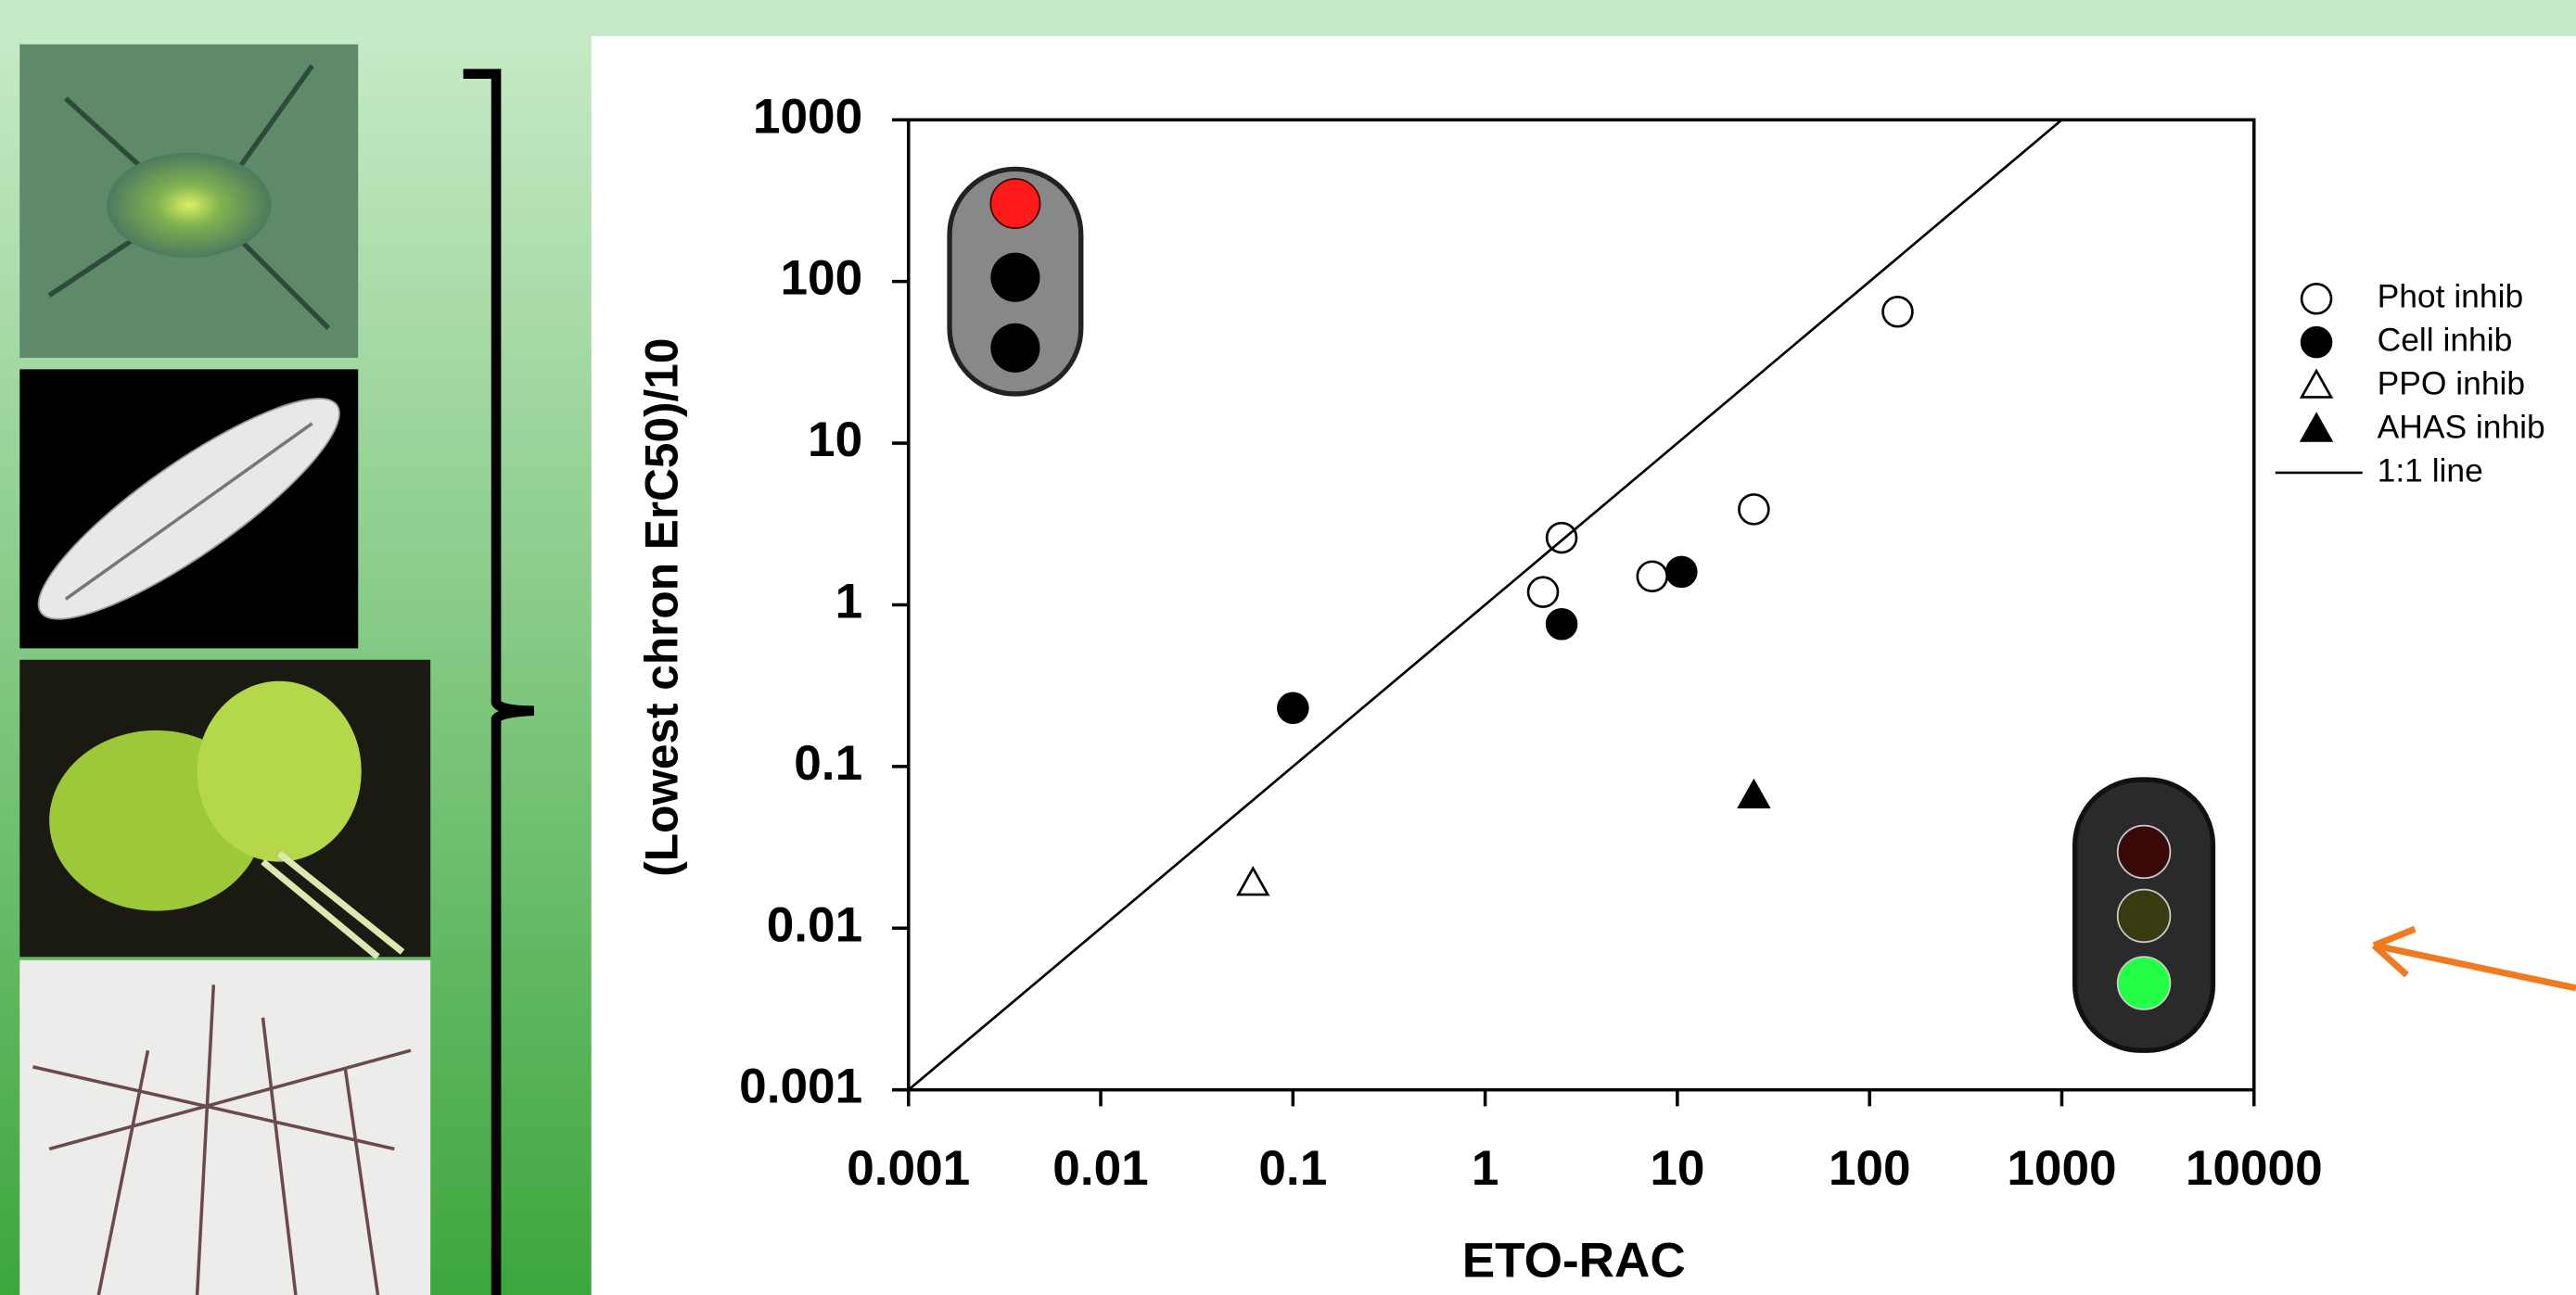 This screenshot has height=1295, width=2576. What do you see at coordinates (828, 763) in the screenshot?
I see `y-tick-label: 0.1` at bounding box center [828, 763].